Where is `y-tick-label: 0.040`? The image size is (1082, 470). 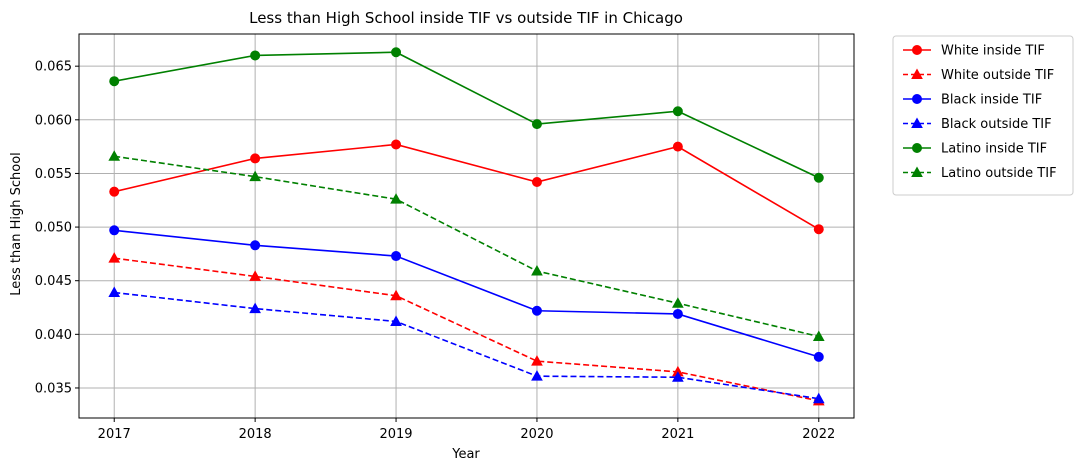
y-tick-label: 0.040 is located at coordinates (53, 335).